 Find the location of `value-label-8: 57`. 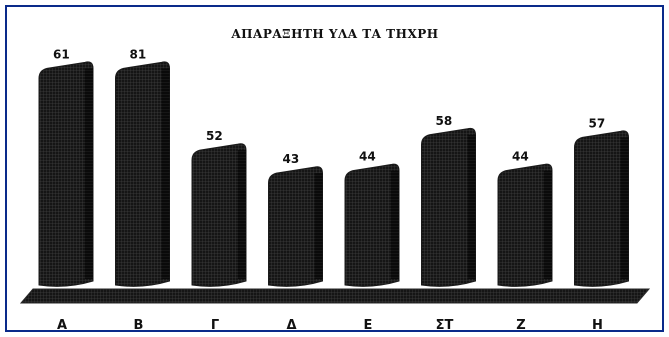

value-label-8: 57 is located at coordinates (597, 123).